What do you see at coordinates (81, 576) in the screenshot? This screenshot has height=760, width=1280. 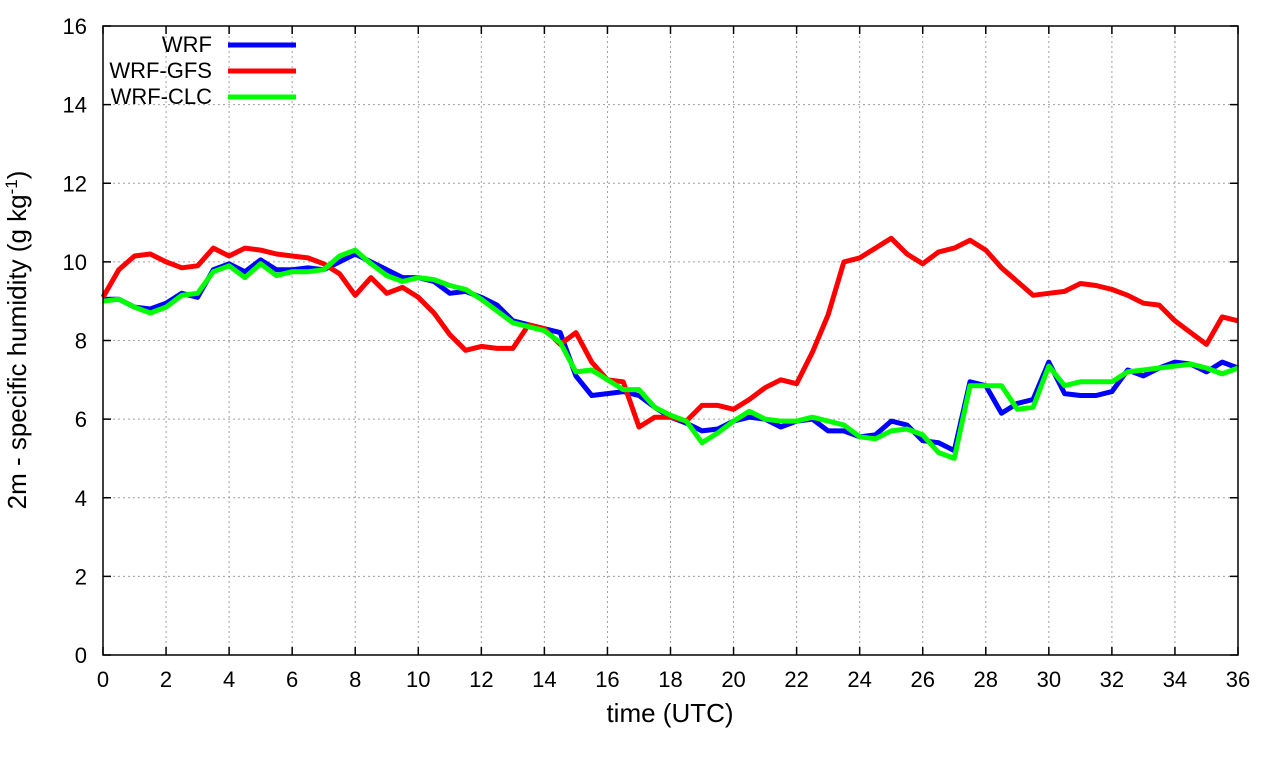 I see `y-tick-label: 2` at bounding box center [81, 576].